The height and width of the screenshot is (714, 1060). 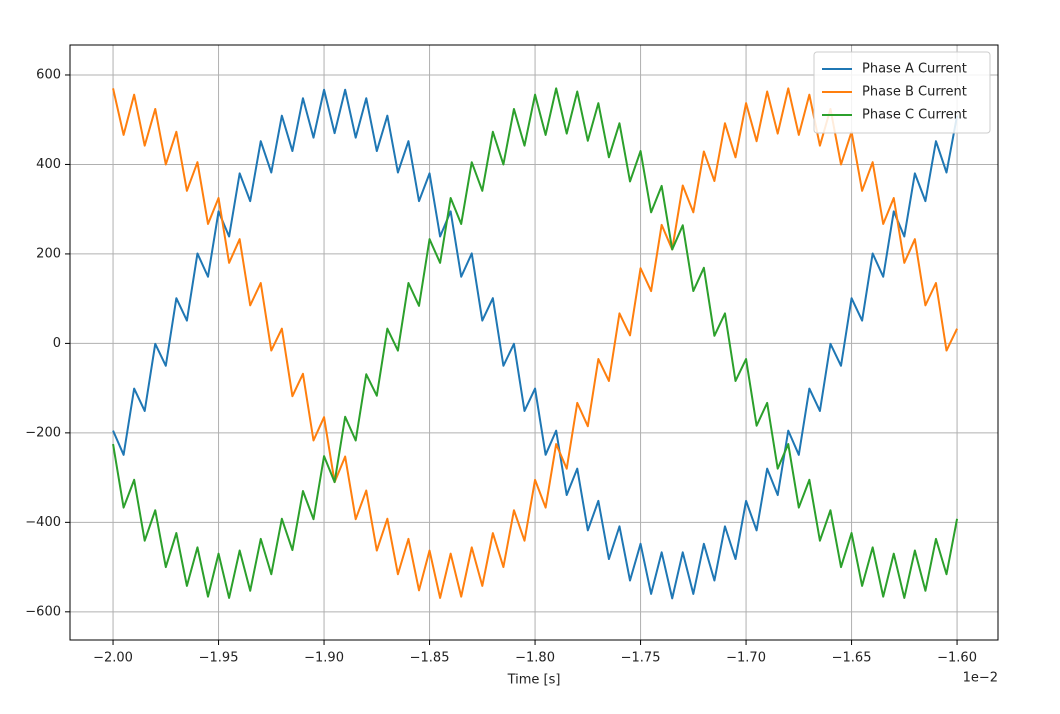 I want to click on x-tick-label: −1.60, so click(x=957, y=658).